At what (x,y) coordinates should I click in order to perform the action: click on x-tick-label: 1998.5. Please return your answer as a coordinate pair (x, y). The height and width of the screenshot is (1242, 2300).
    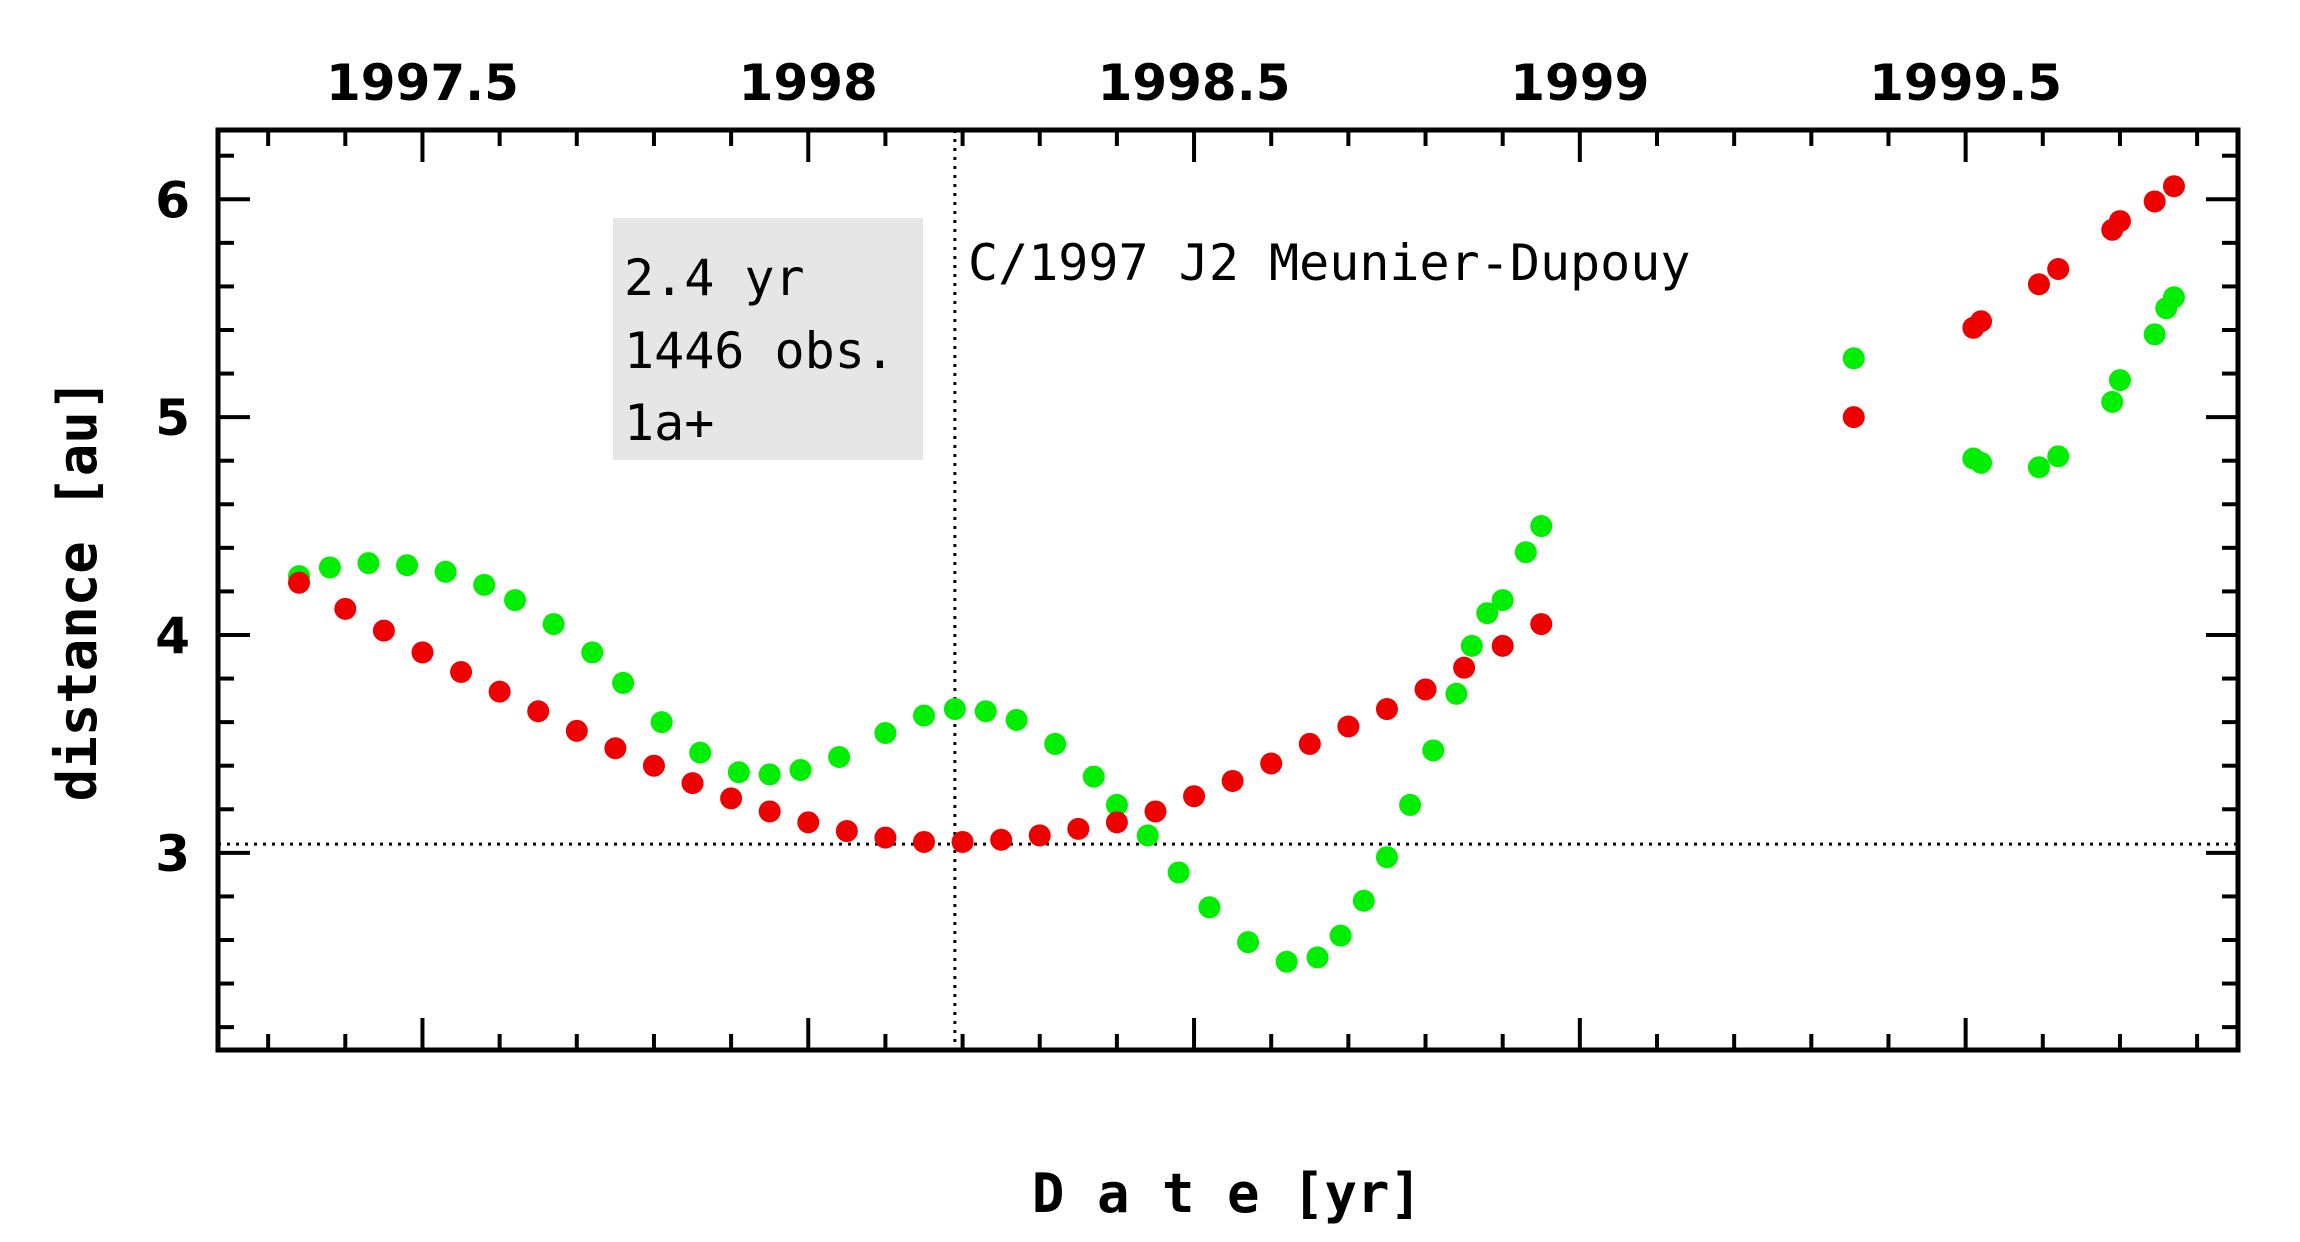
    Looking at the image, I should click on (1194, 83).